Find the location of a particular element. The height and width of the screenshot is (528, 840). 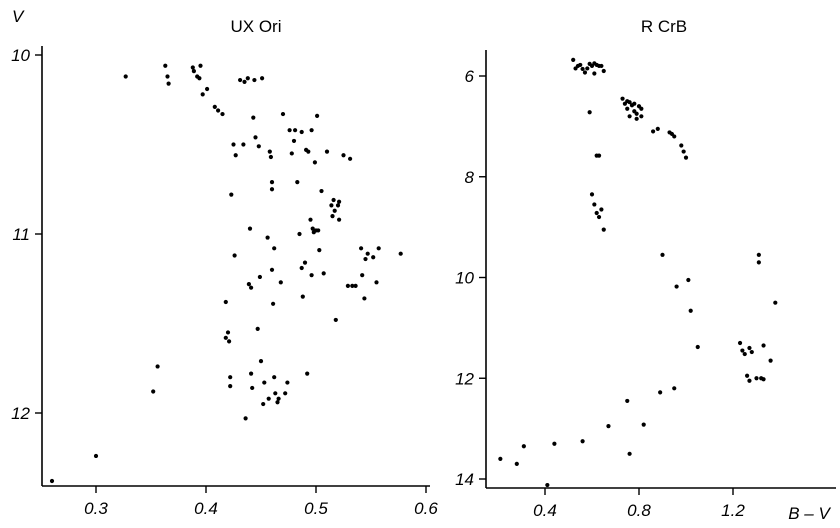

y-ticks: 10 11 12 is located at coordinates (26, 234).